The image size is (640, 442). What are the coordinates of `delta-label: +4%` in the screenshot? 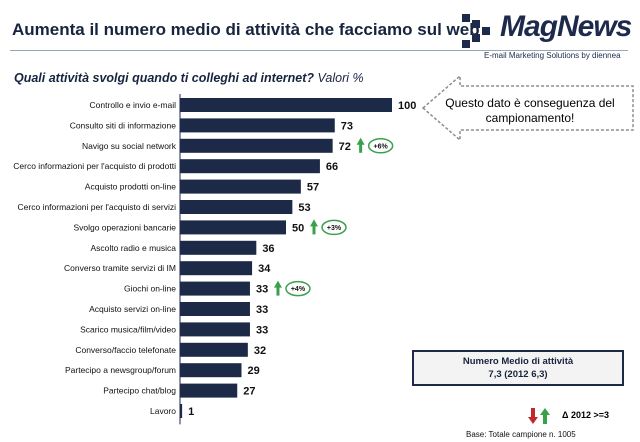 It's located at (298, 289).